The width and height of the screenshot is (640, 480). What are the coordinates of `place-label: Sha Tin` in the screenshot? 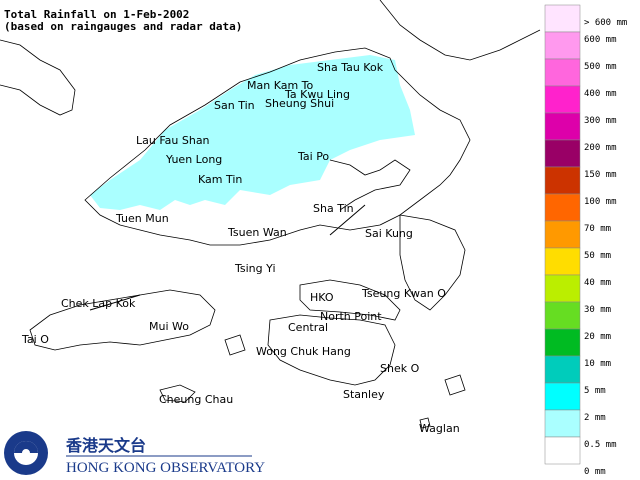 It's located at (333, 208).